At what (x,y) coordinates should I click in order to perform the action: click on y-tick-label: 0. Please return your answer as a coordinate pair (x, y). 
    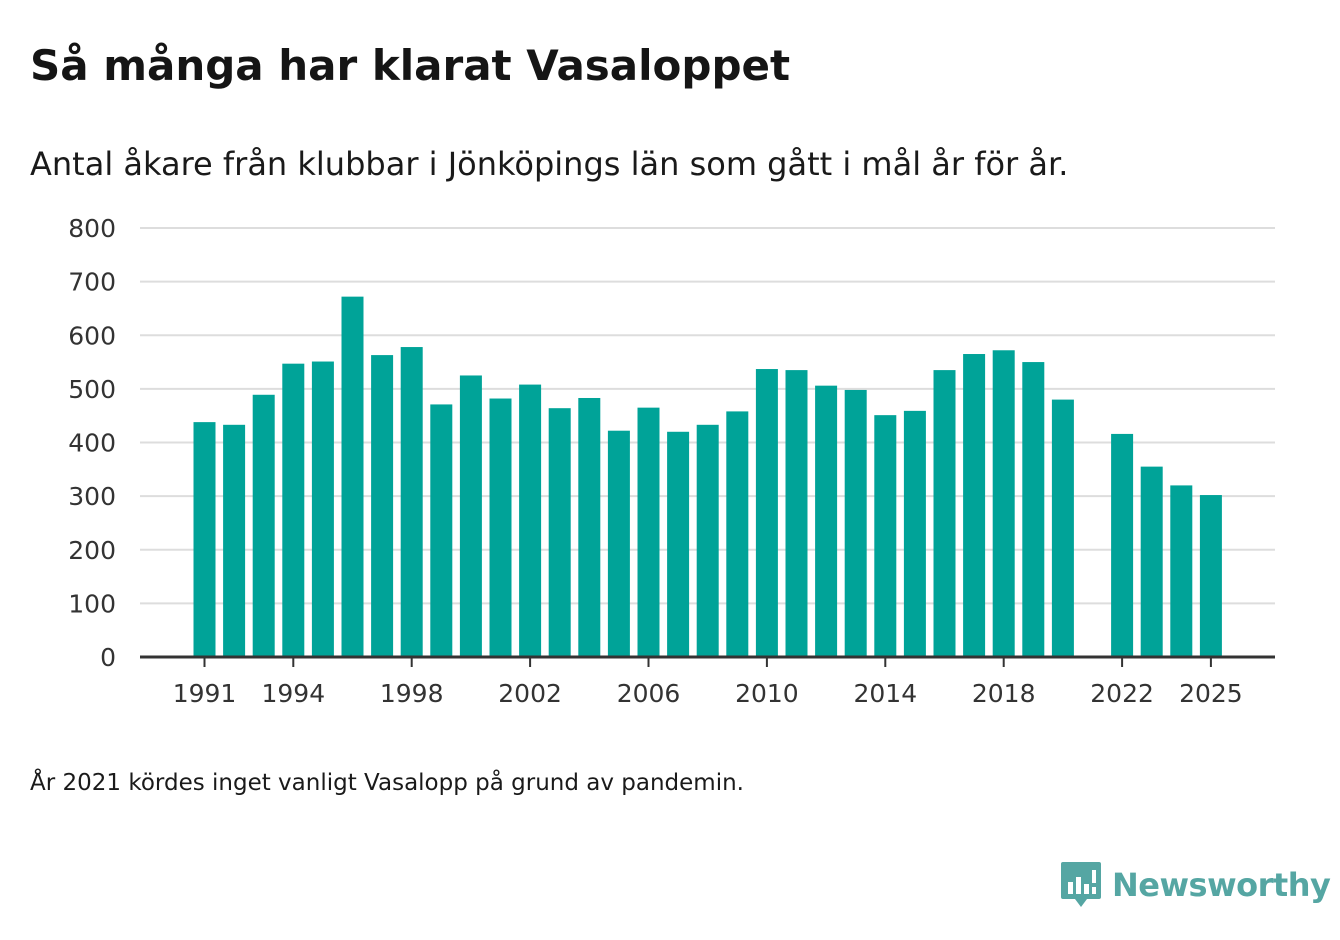
    Looking at the image, I should click on (108, 657).